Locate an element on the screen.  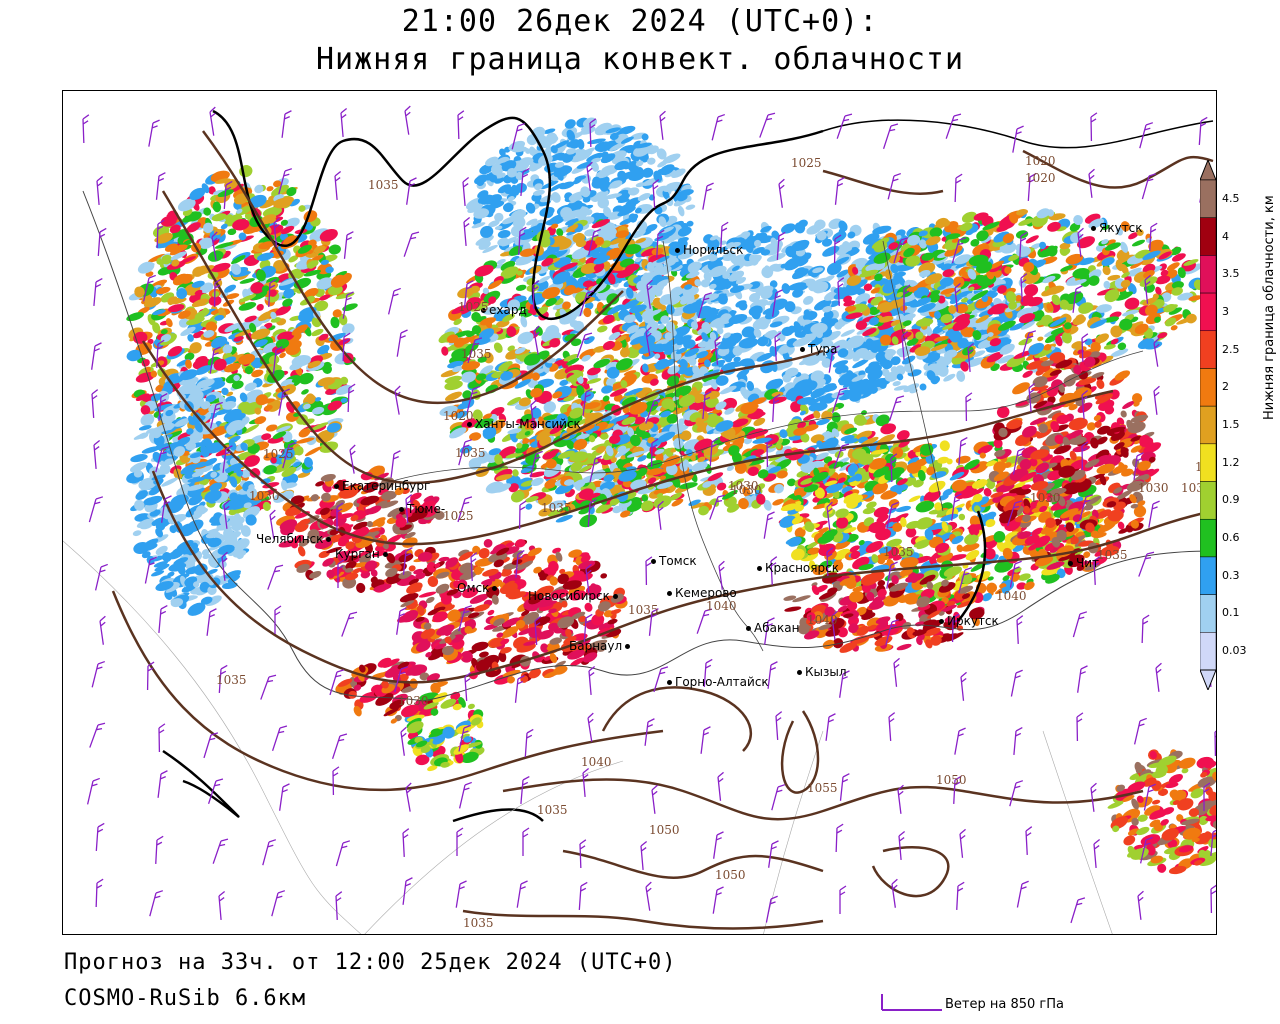
map-title: 21:00 26дек 2024 (UTC+0): is located at coordinates (640, 21).